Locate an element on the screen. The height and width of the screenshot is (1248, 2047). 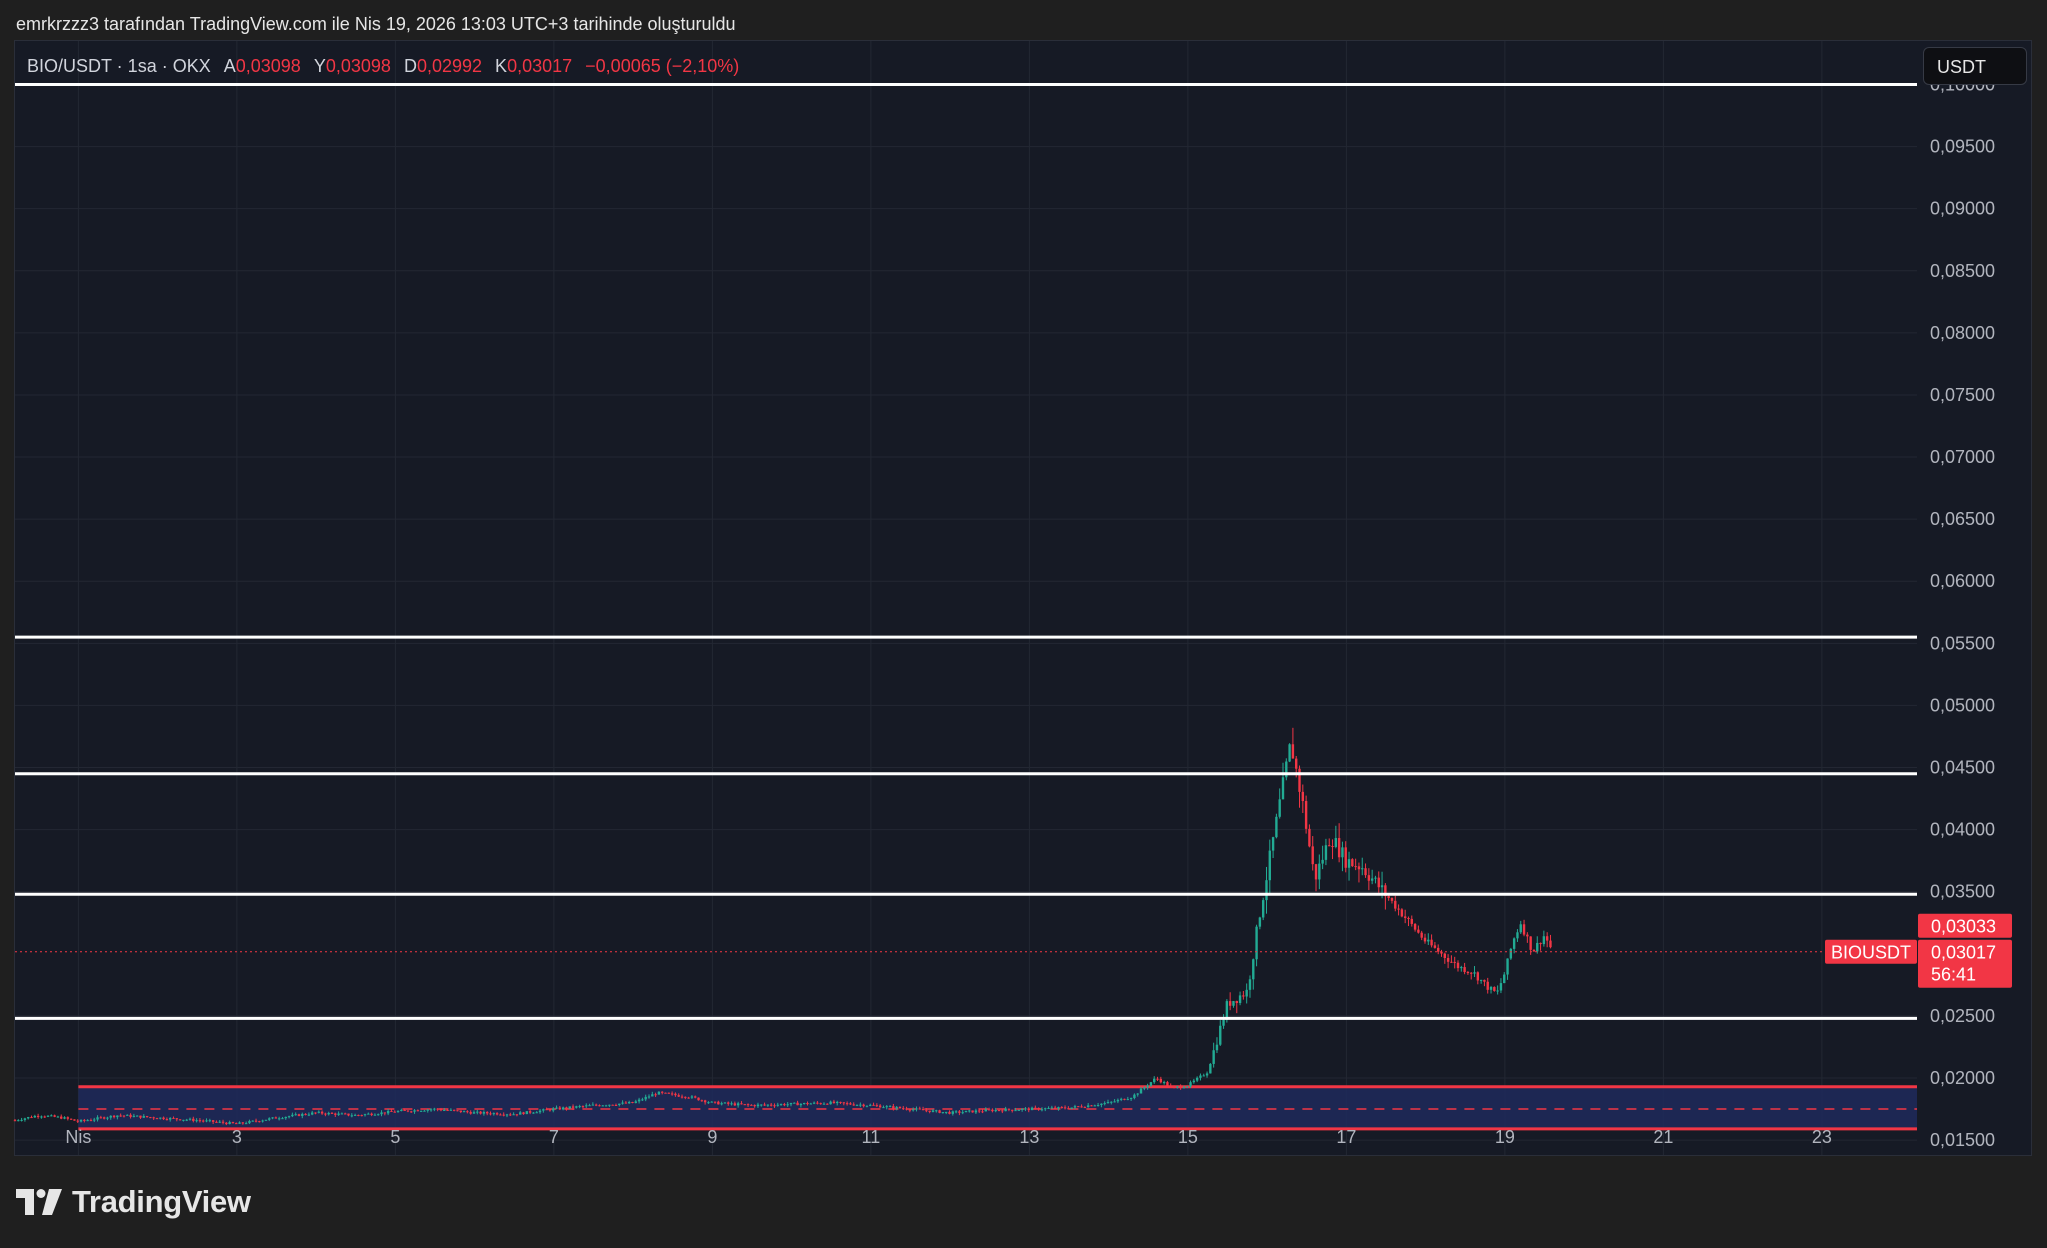
price-axis-label: 0,02000 is located at coordinates (1962, 1078).